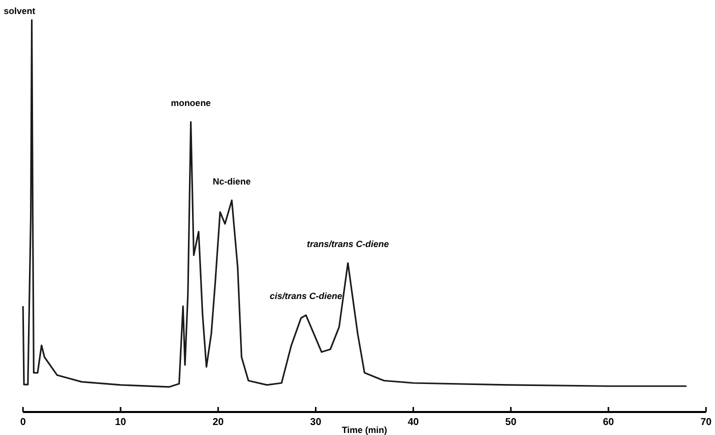 Image resolution: width=715 pixels, height=435 pixels. What do you see at coordinates (231, 181) in the screenshot?
I see `annotation: Nc-diene` at bounding box center [231, 181].